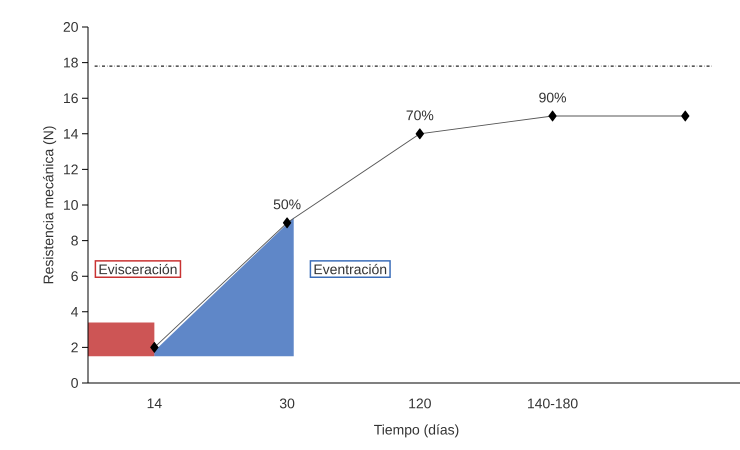 The width and height of the screenshot is (740, 450). Describe the element at coordinates (138, 269) in the screenshot. I see `annotation: Evisceración` at that location.